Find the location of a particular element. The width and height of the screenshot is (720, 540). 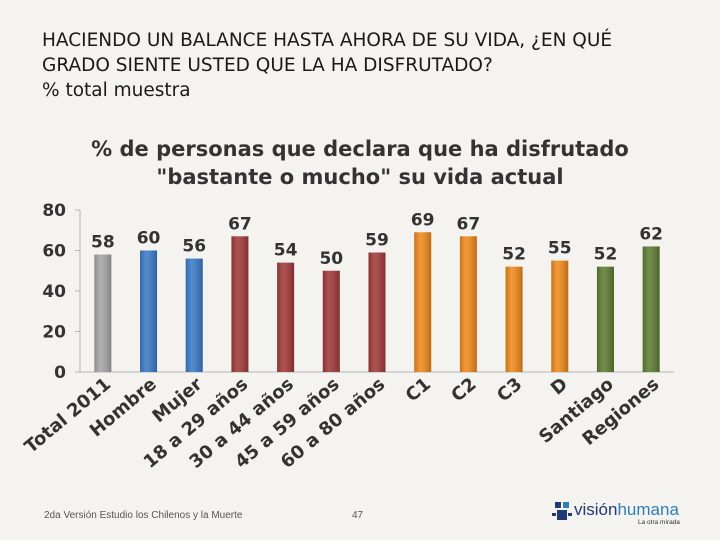

y-tick-label: 80 is located at coordinates (54, 211).